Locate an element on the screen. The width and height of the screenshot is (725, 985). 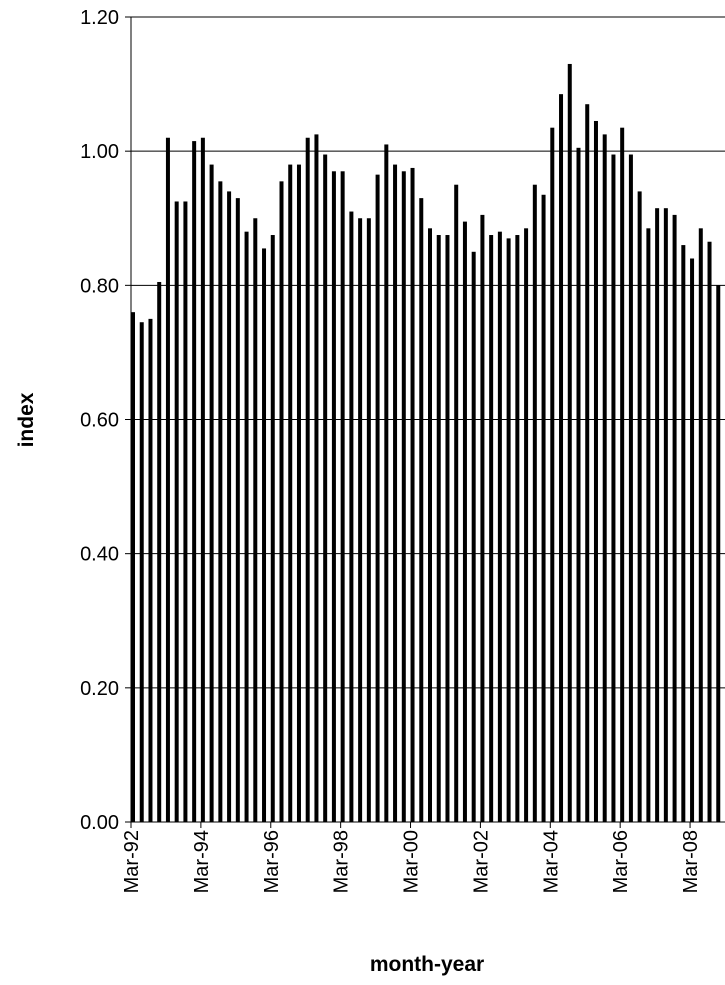
x-tick-label: Mar-98 is located at coordinates (342, 861).